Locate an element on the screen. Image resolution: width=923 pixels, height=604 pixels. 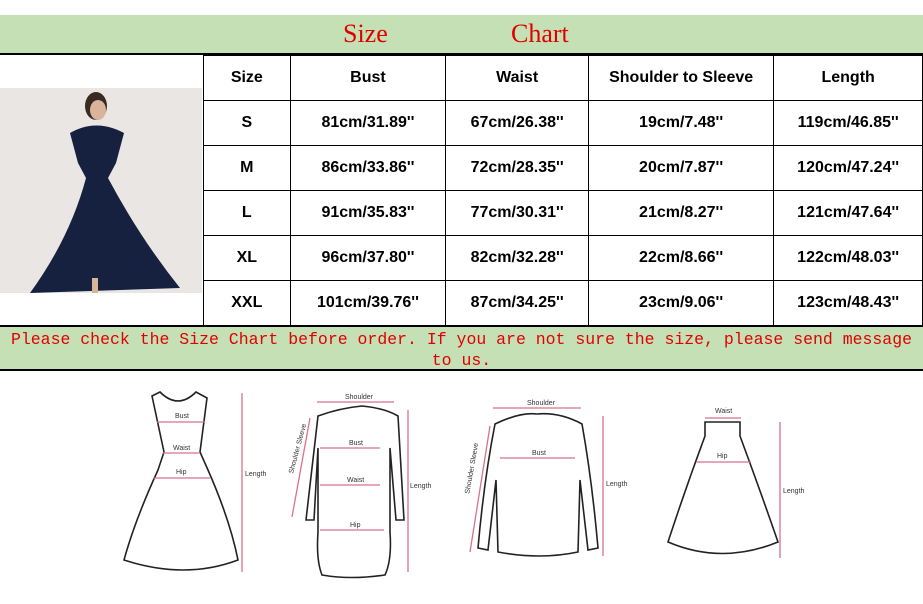
cell-size: L is located at coordinates (247, 213).